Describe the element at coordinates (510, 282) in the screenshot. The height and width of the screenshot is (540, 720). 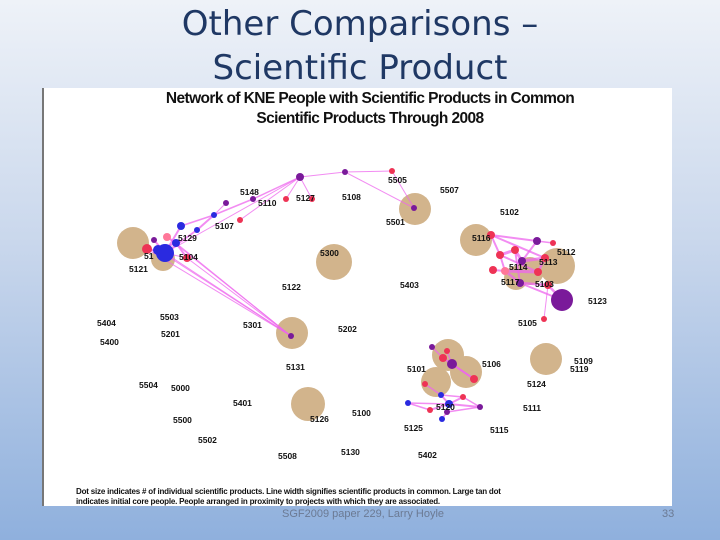
I see `node-label: 5117` at that location.